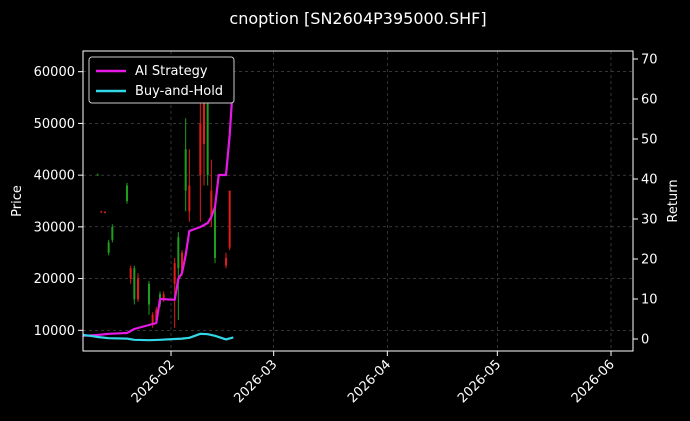  Describe the element at coordinates (54, 124) in the screenshot. I see `y-left-tick-label: 50000` at that location.